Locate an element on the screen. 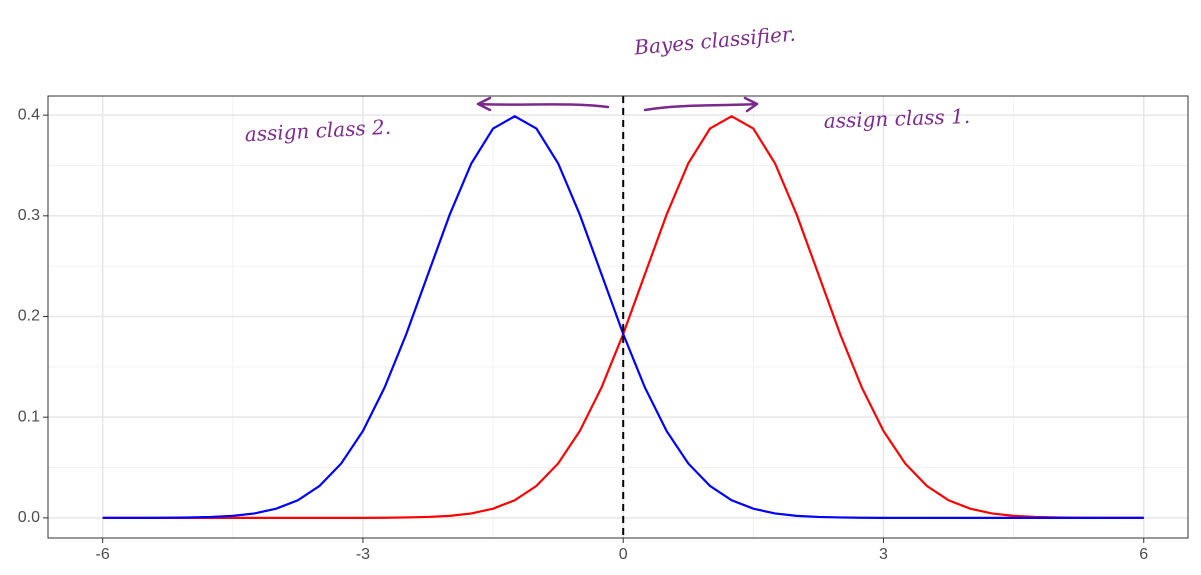 This screenshot has height=575, width=1201. arrow-left is located at coordinates (543, 104).